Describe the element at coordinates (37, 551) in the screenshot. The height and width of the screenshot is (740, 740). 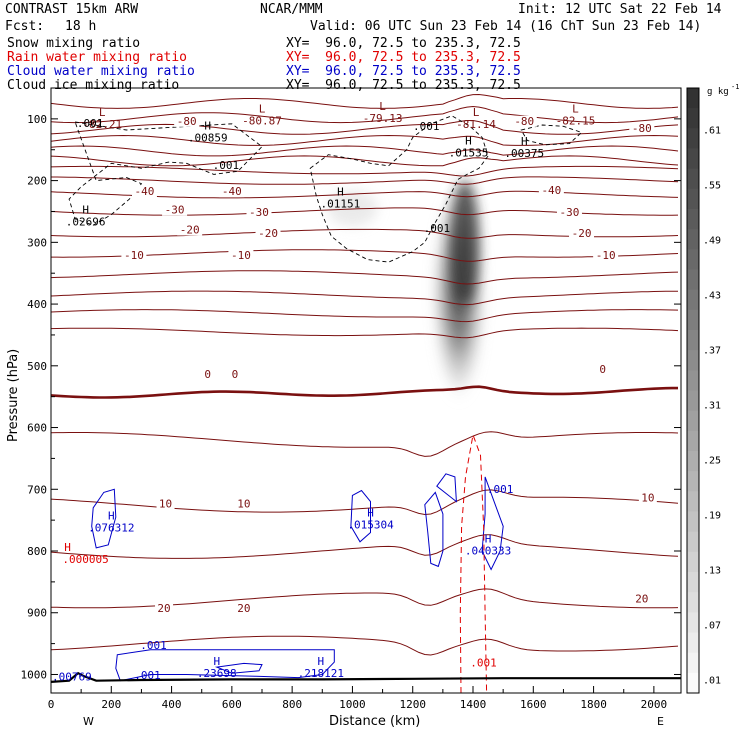
I see `y-tick-label: 800` at that location.